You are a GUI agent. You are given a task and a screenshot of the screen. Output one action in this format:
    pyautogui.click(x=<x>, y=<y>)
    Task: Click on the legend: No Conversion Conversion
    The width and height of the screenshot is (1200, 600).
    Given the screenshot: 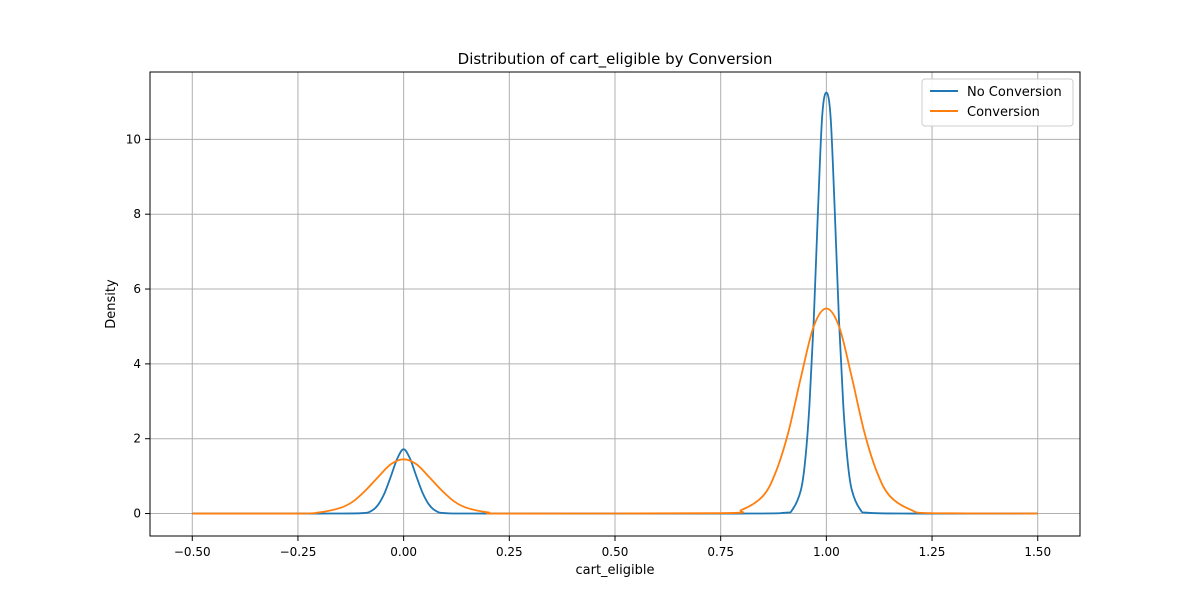 What is the action you would take?
    pyautogui.click(x=997, y=102)
    